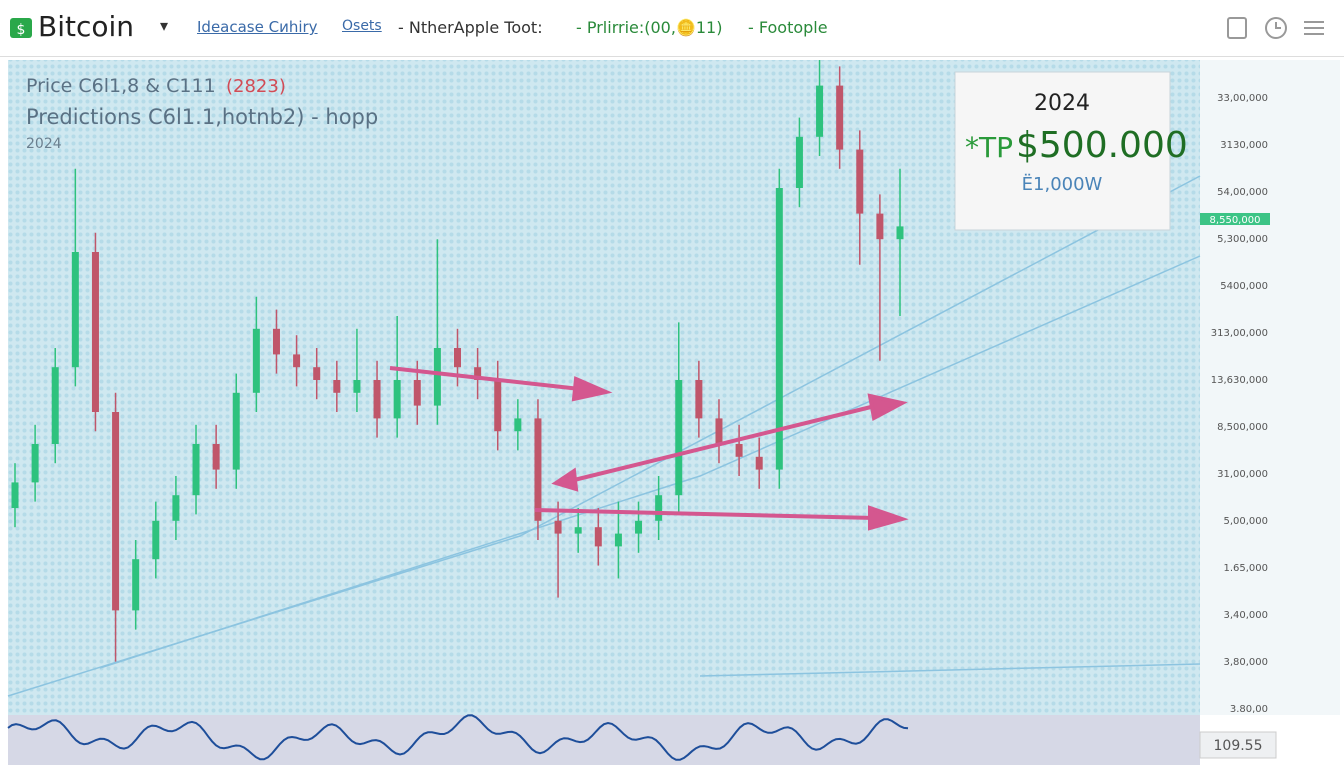 This screenshot has width=1344, height=768. I want to click on tab: Ideacase Cиhiry, so click(257, 27).